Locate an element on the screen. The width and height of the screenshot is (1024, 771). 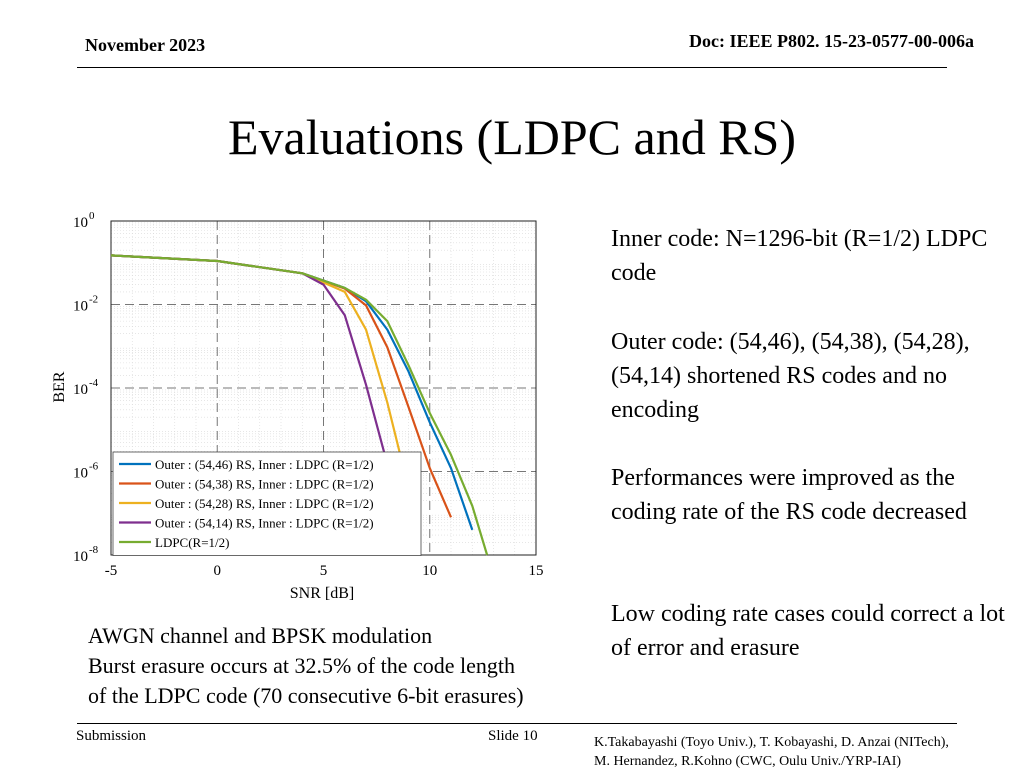
header-doc-id: Doc: IEEE P802. 15-23-0577-00-006a is located at coordinates (831, 41).